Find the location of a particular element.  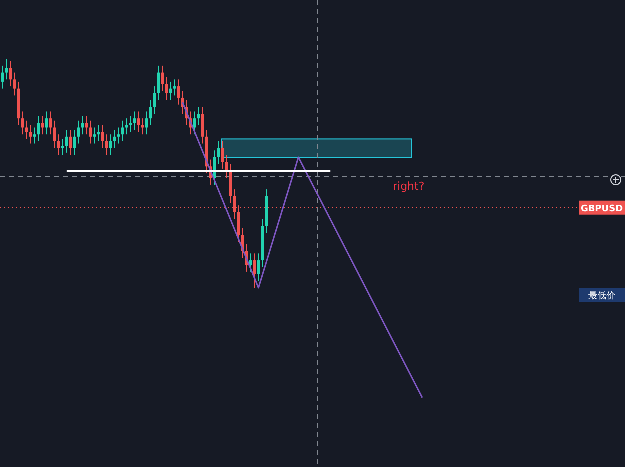

ref-line-label: GBPUSD is located at coordinates (602, 209).